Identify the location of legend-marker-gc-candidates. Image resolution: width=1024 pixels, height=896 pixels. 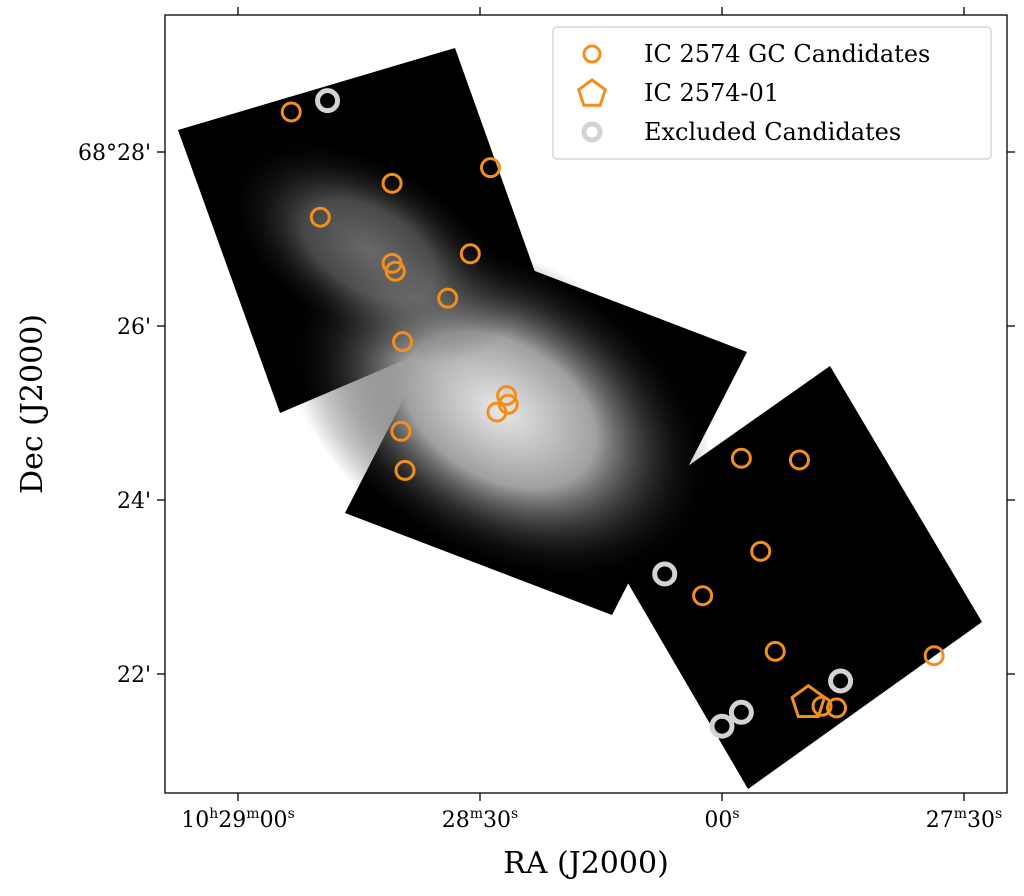
(592, 54).